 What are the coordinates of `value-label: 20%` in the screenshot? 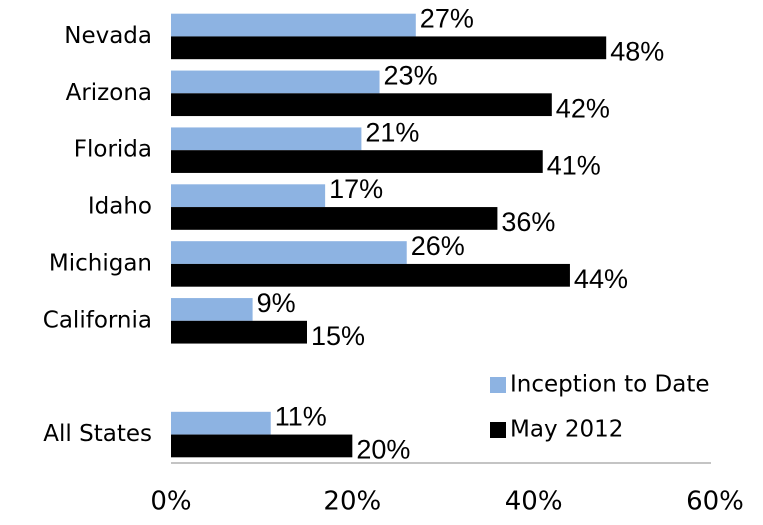 It's located at (383, 450).